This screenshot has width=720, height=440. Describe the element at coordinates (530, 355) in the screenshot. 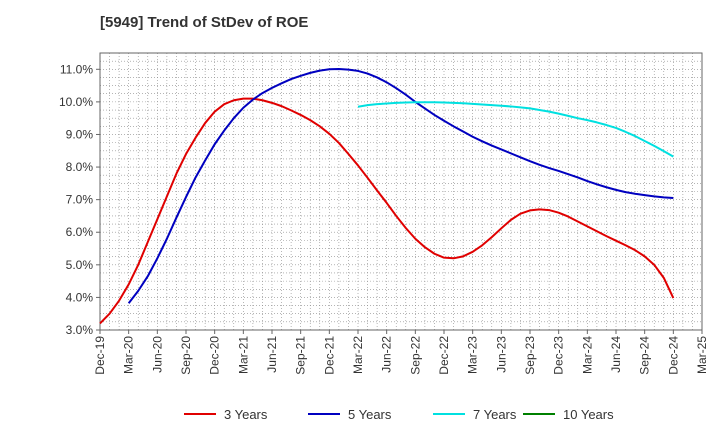

I see `x-tick-label: Sep-23` at that location.